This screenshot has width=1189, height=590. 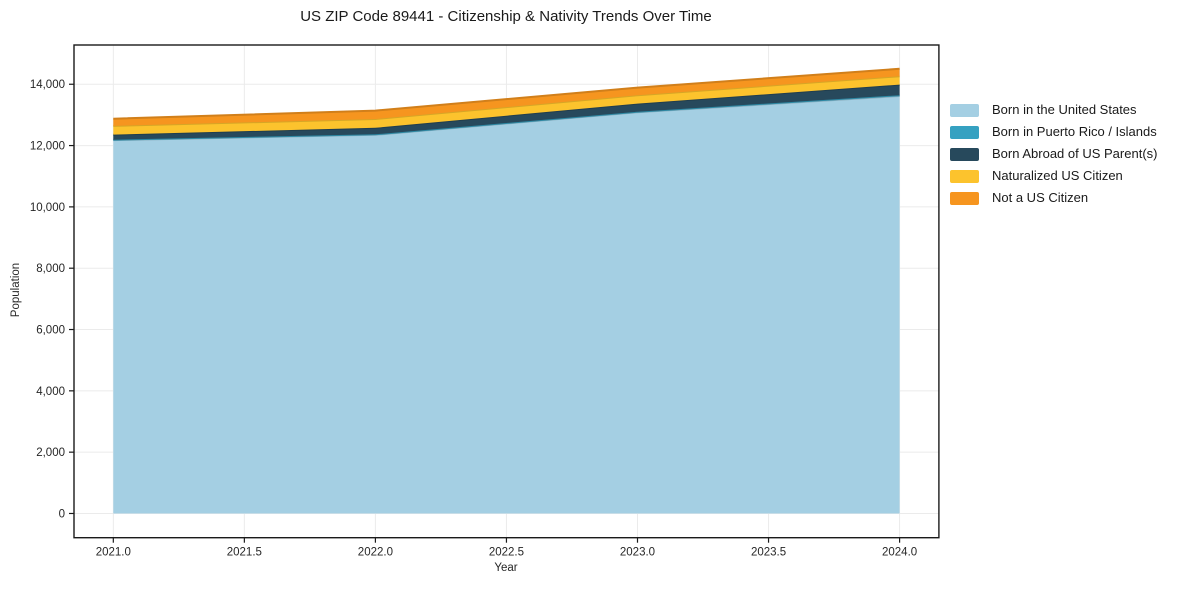 I want to click on legend-label: Not a US Citizen, so click(x=1040, y=197).